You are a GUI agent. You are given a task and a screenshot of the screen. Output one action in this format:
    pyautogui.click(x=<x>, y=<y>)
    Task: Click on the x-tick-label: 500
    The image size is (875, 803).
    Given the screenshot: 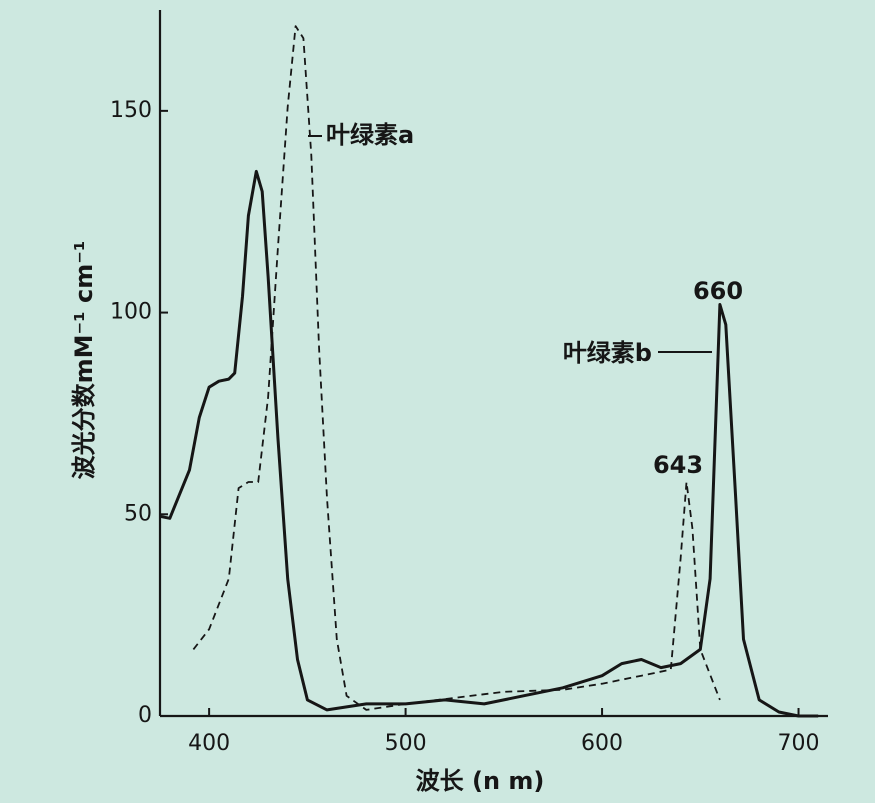 What is the action you would take?
    pyautogui.click(x=406, y=743)
    